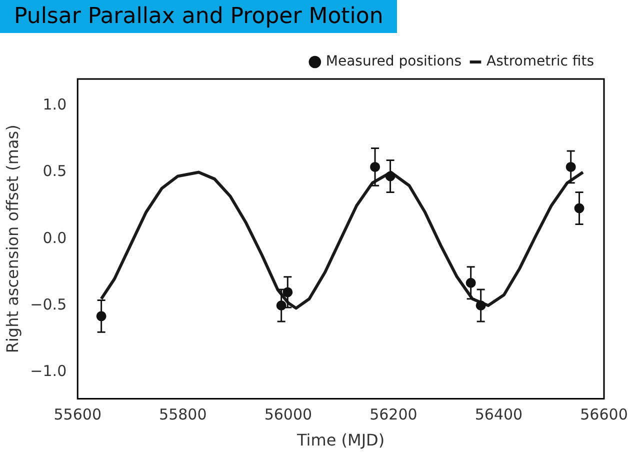 The width and height of the screenshot is (634, 455). What do you see at coordinates (183, 415) in the screenshot?
I see `x-tick-label: 55800` at bounding box center [183, 415].